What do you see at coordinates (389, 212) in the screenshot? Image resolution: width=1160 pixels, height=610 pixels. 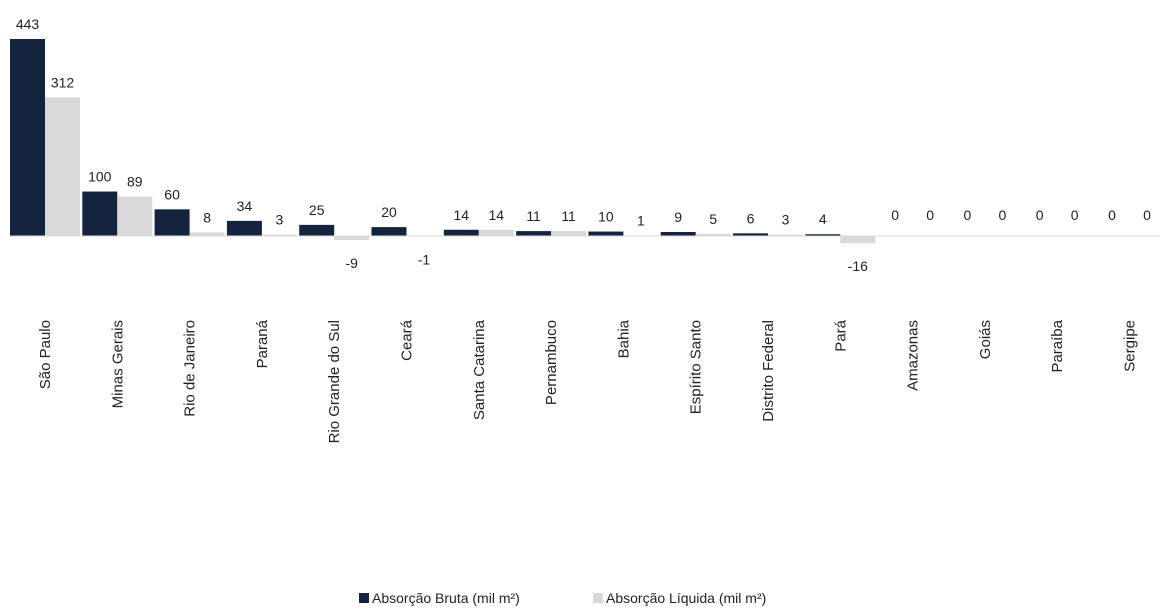 I see `data-label-bruta-5: 20` at bounding box center [389, 212].